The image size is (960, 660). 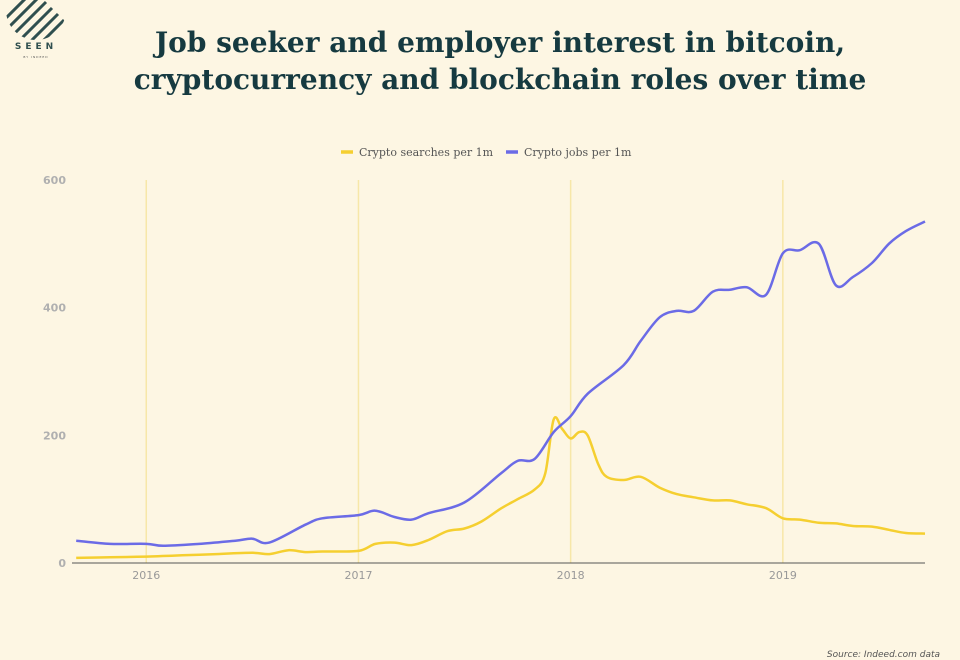 What do you see at coordinates (146, 575) in the screenshot?
I see `x-tick-label-2016: 2016` at bounding box center [146, 575].